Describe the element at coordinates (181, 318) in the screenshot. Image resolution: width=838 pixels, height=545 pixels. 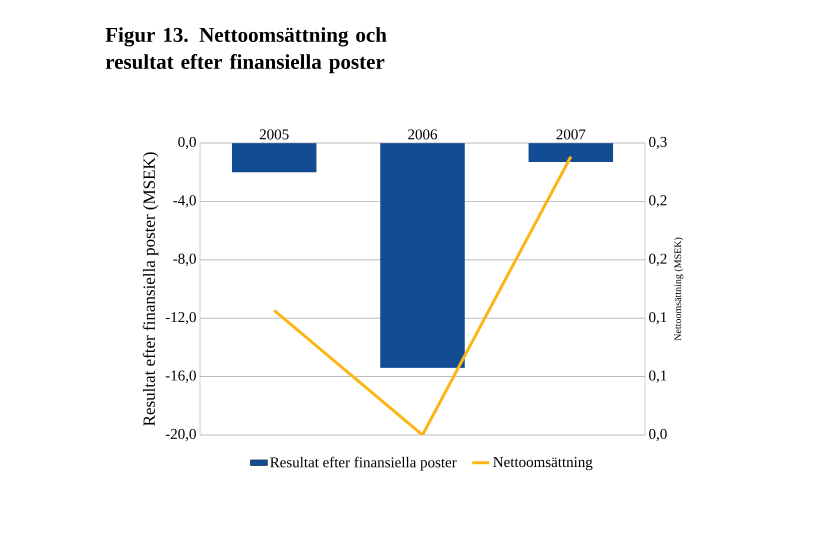
I see `y-tick-label: -12,0` at that location.